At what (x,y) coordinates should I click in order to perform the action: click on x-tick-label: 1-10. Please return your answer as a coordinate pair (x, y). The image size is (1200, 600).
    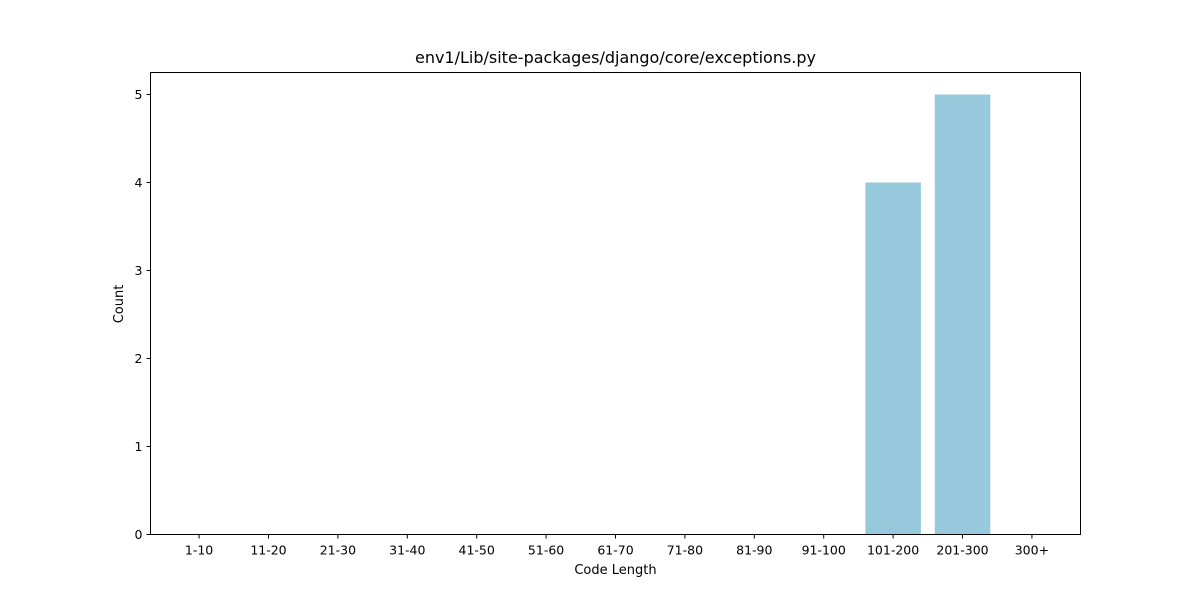
    Looking at the image, I should click on (199, 550).